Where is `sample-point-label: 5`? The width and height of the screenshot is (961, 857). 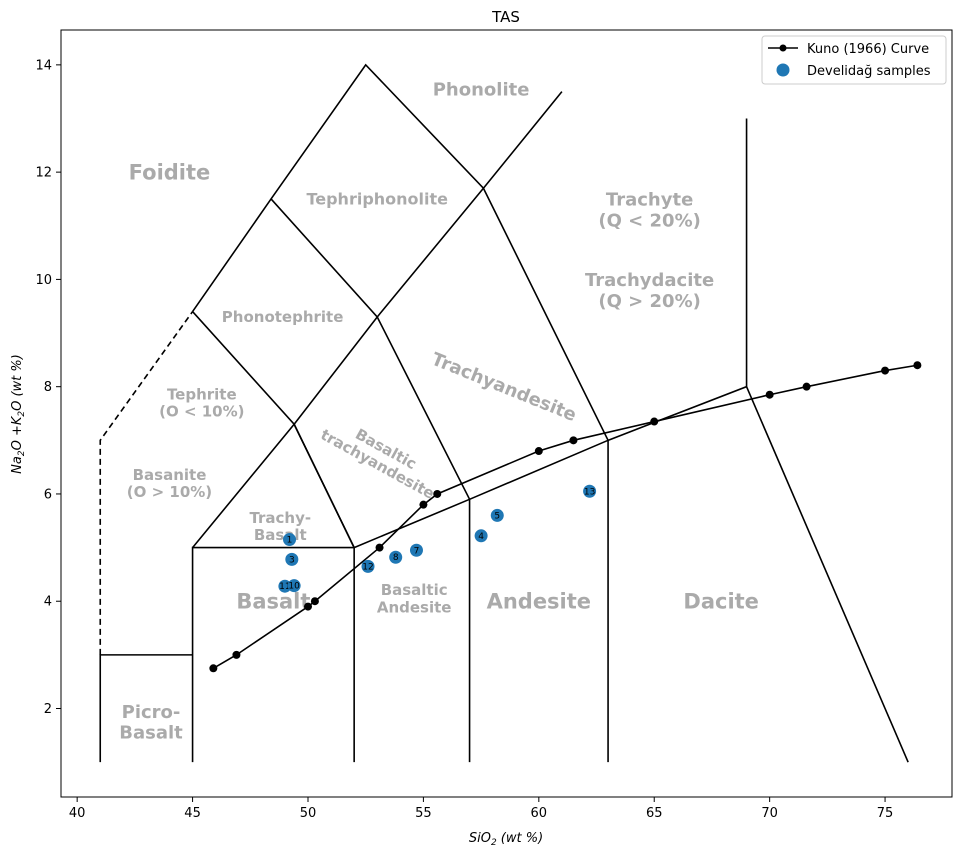
sample-point-label: 5 is located at coordinates (497, 516).